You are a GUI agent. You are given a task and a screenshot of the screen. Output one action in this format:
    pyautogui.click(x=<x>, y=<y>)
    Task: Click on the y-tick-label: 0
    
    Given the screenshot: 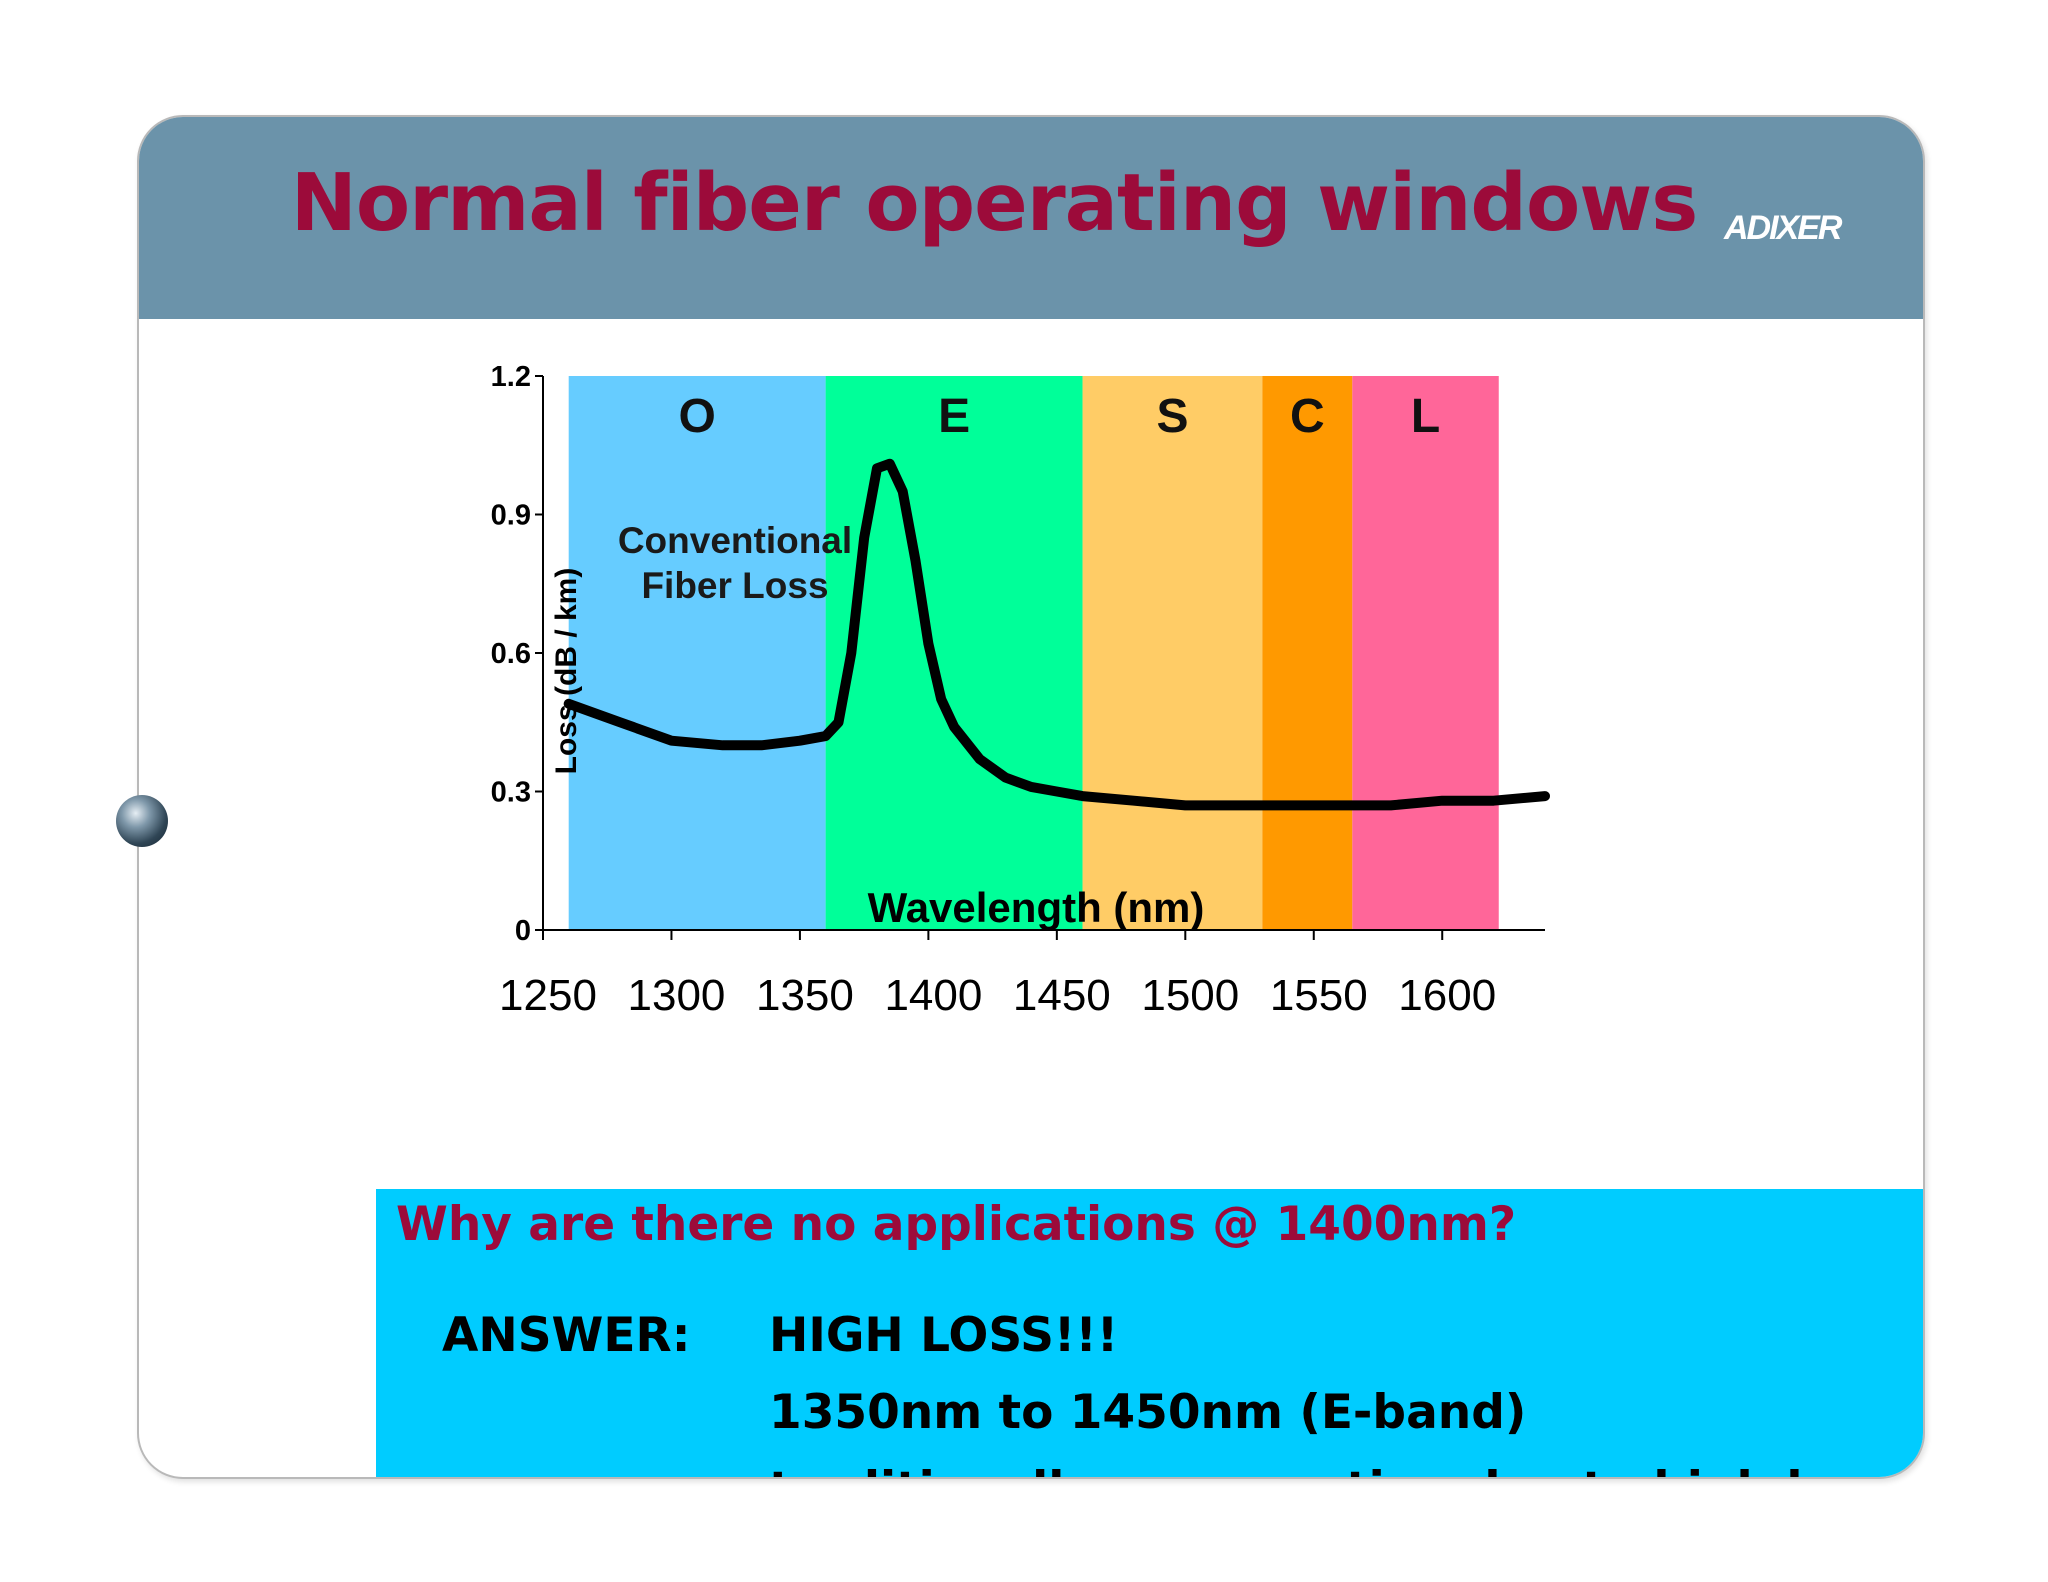 What is the action you would take?
    pyautogui.click(x=523, y=931)
    